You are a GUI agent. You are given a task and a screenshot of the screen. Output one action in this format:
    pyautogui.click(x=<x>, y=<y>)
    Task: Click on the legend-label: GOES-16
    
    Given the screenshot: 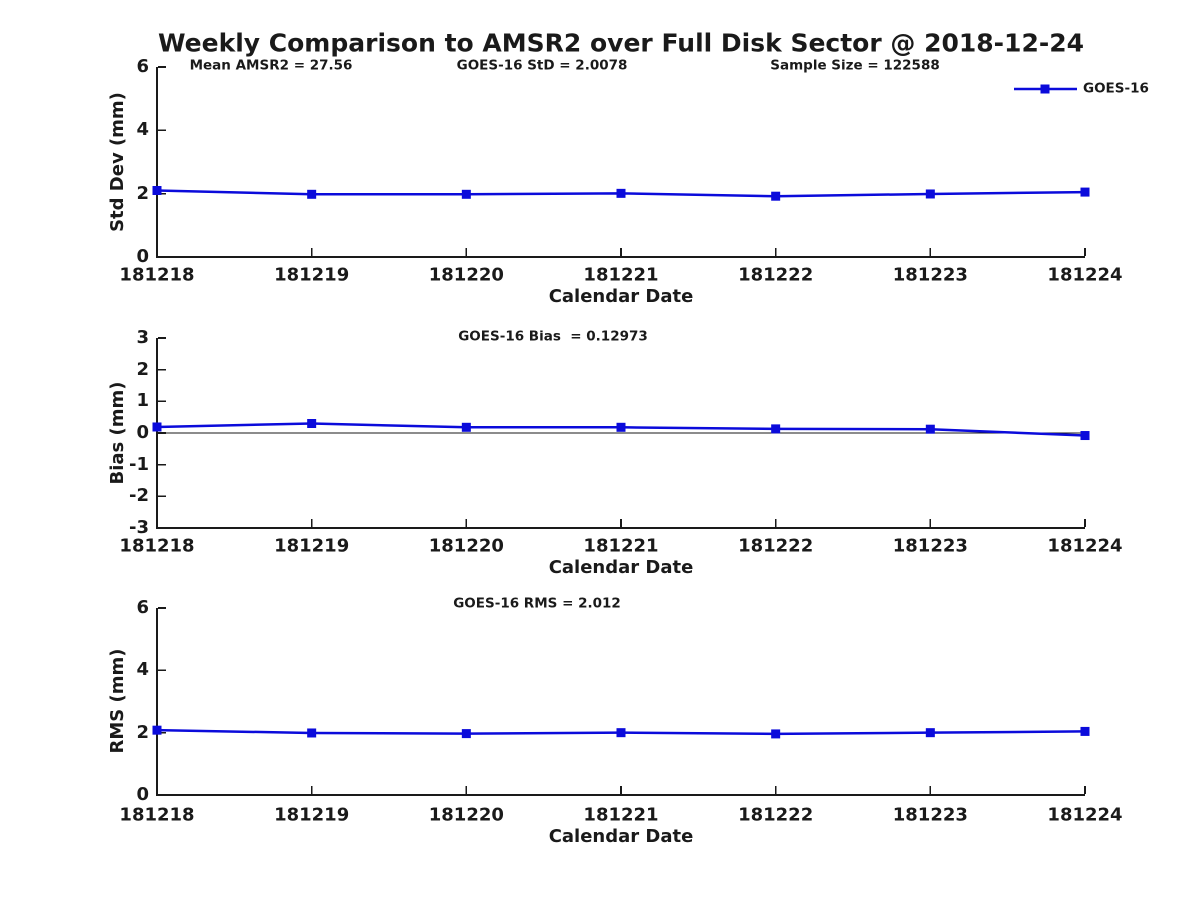 What is the action you would take?
    pyautogui.click(x=1116, y=88)
    